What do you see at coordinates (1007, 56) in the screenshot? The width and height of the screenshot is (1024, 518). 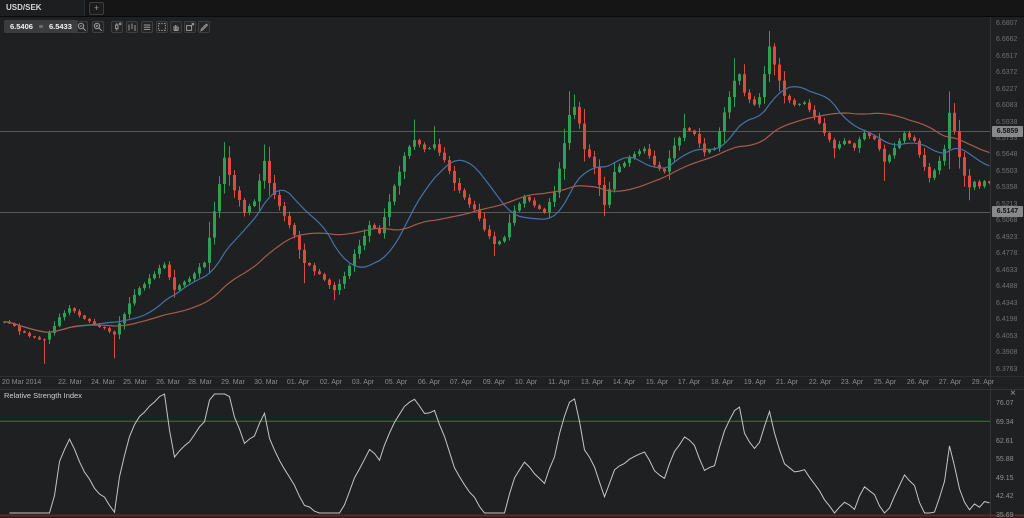 I see `price-axis-label: 6.6517` at bounding box center [1007, 56].